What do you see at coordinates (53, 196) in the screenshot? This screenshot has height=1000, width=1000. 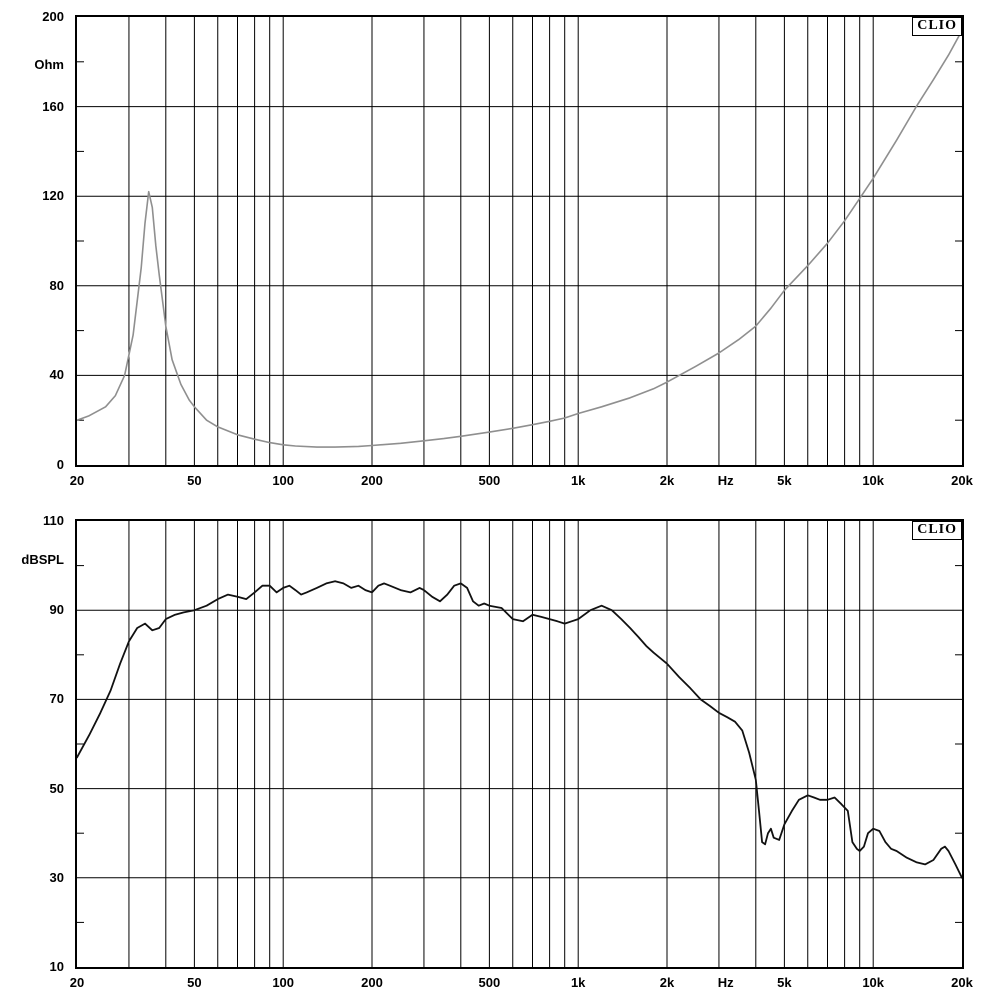 I see `y-tick-label: 120` at bounding box center [53, 196].